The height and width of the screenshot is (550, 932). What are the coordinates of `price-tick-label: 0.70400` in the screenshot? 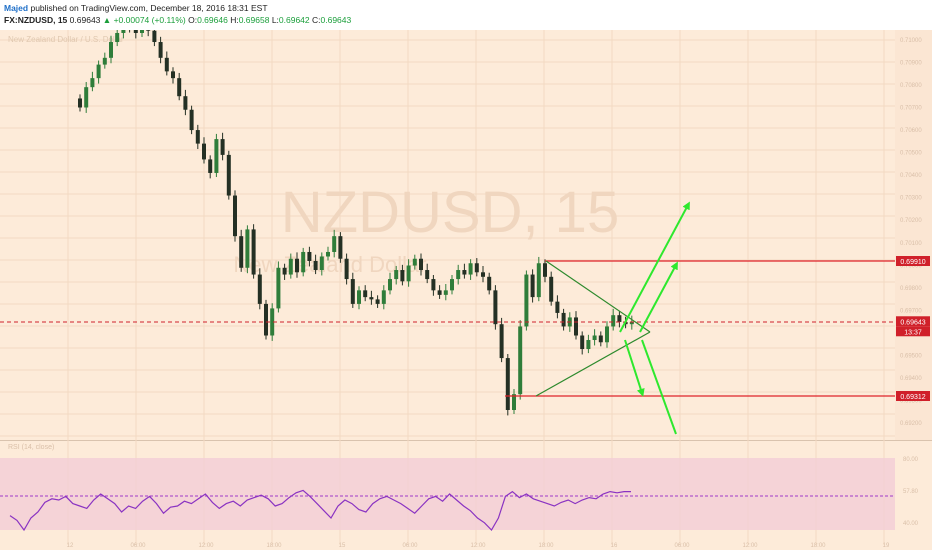 It's located at (911, 176).